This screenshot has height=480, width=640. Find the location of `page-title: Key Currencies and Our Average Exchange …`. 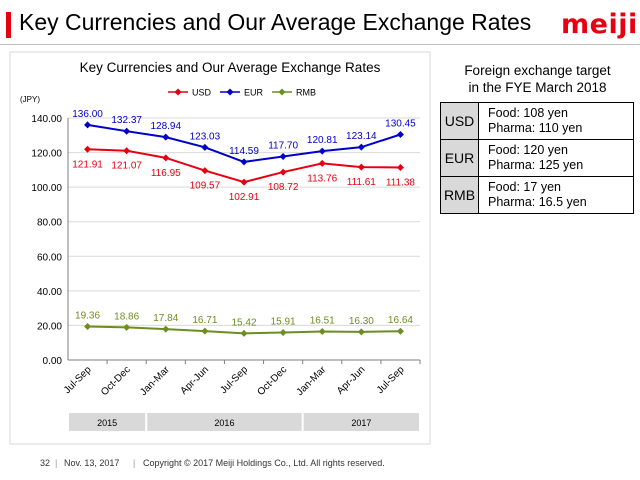

page-title: Key Currencies and Our Average Exchange … is located at coordinates (275, 22).